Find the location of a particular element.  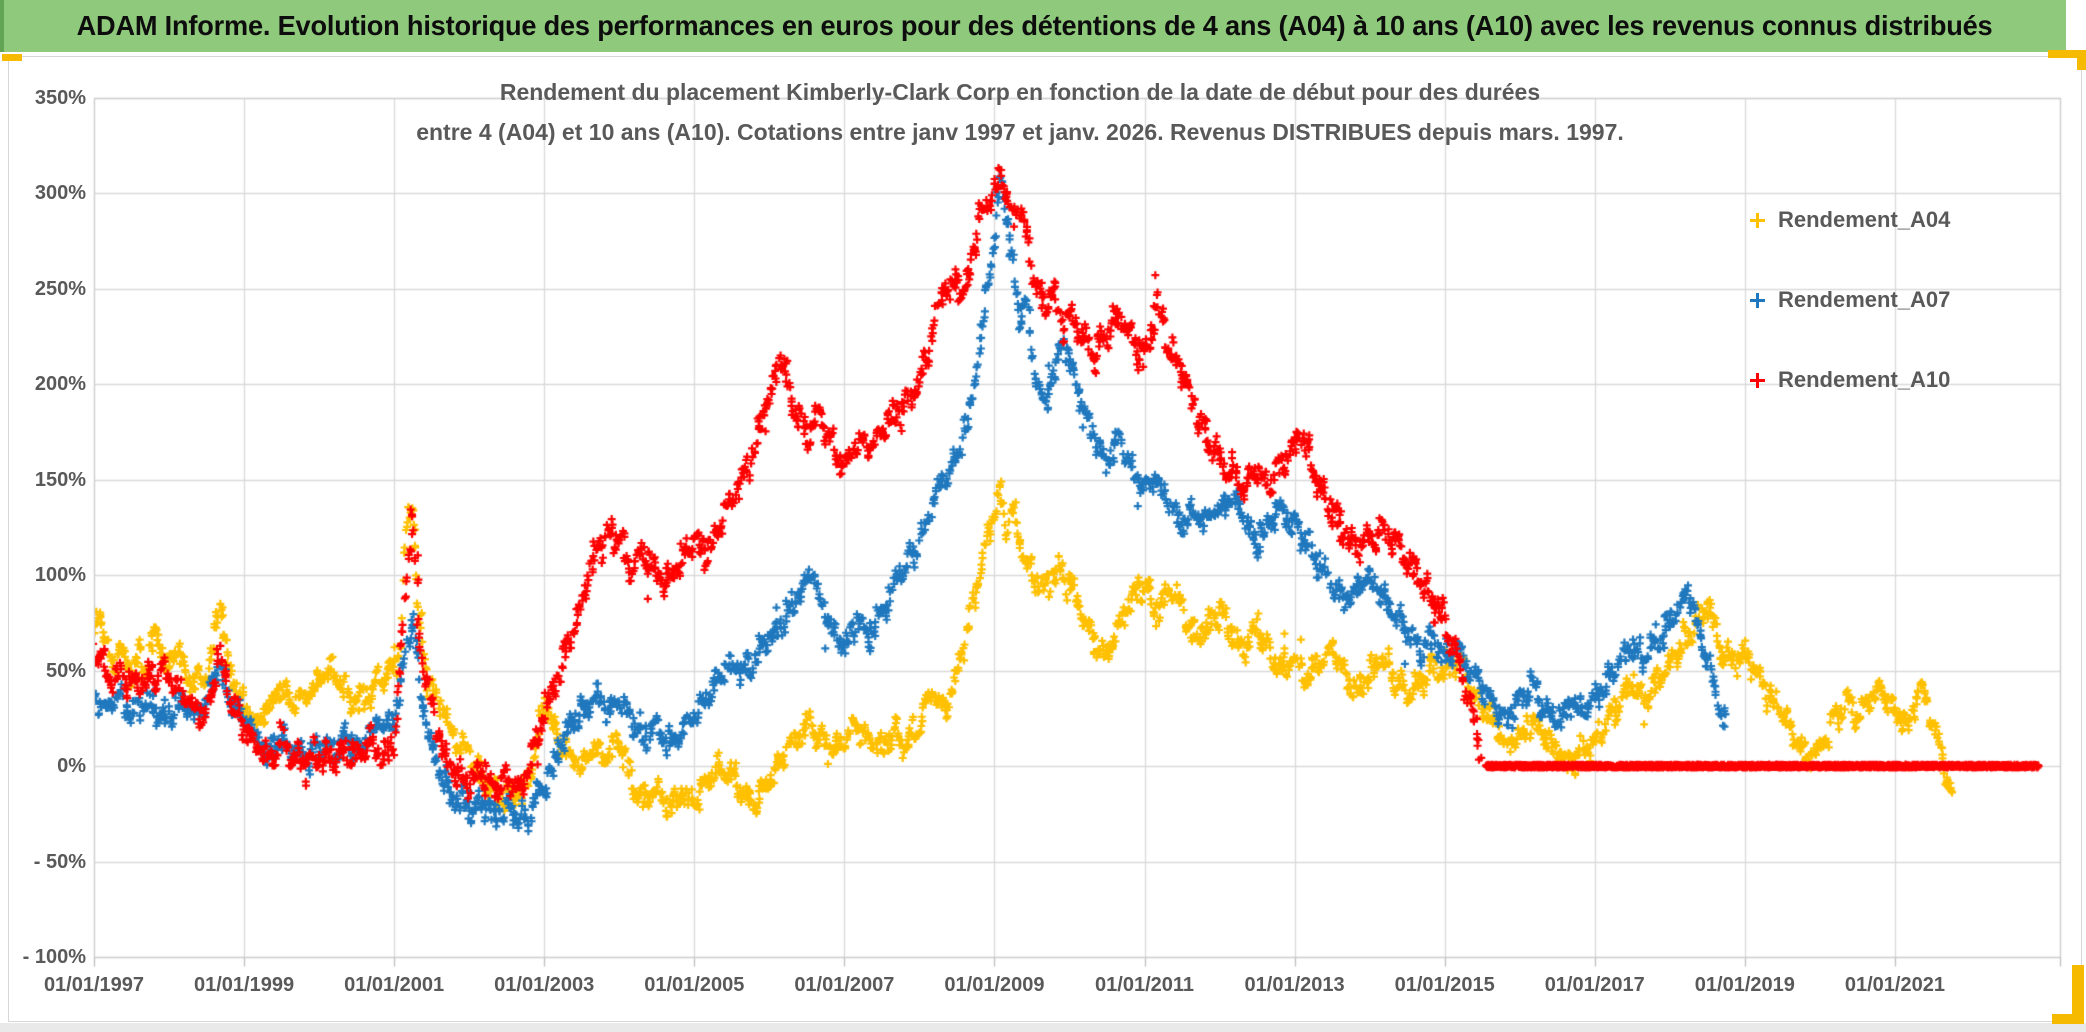

legend-label: Rendement_A10 is located at coordinates (1864, 379).